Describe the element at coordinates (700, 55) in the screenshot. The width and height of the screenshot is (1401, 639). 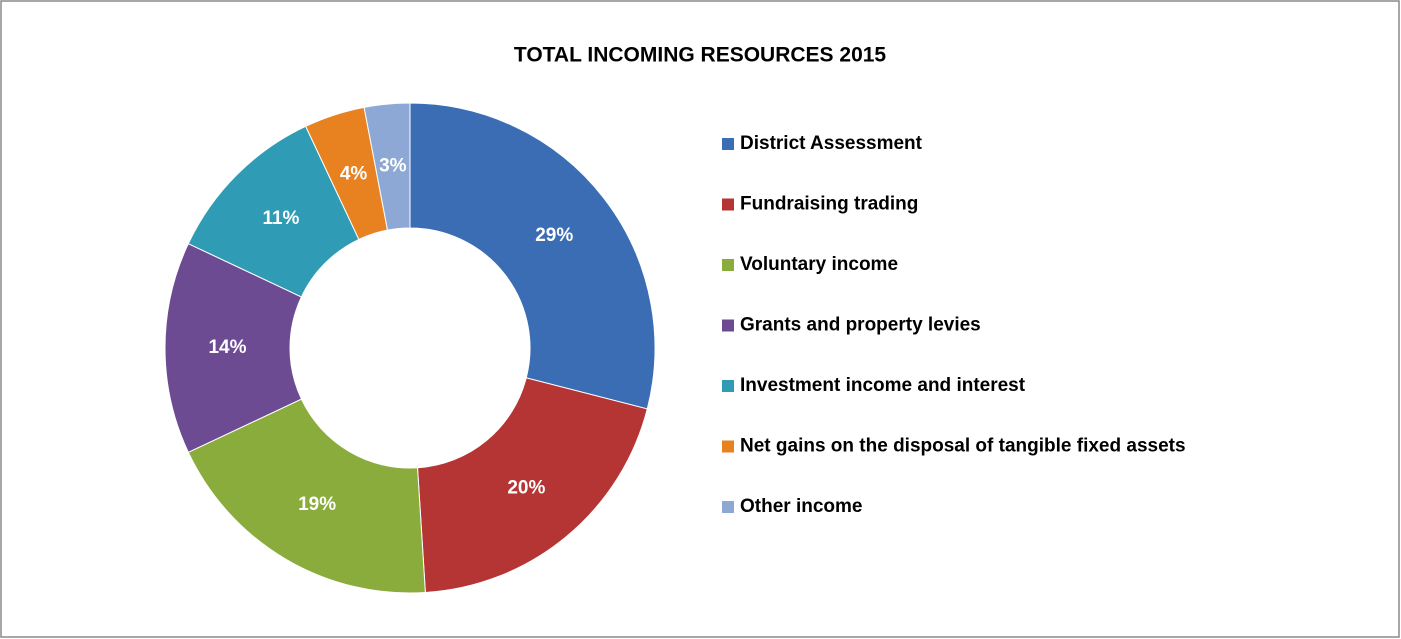
I see `chart-title: TOTAL INCOMING RESOURCES 2015` at that location.